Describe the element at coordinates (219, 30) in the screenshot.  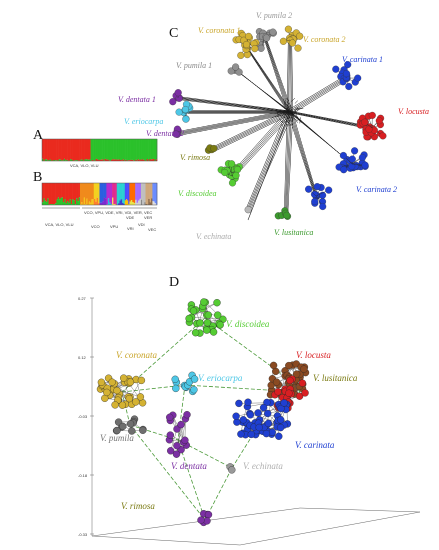
I see `label-c-coronata1: V. coronata 1` at that location.